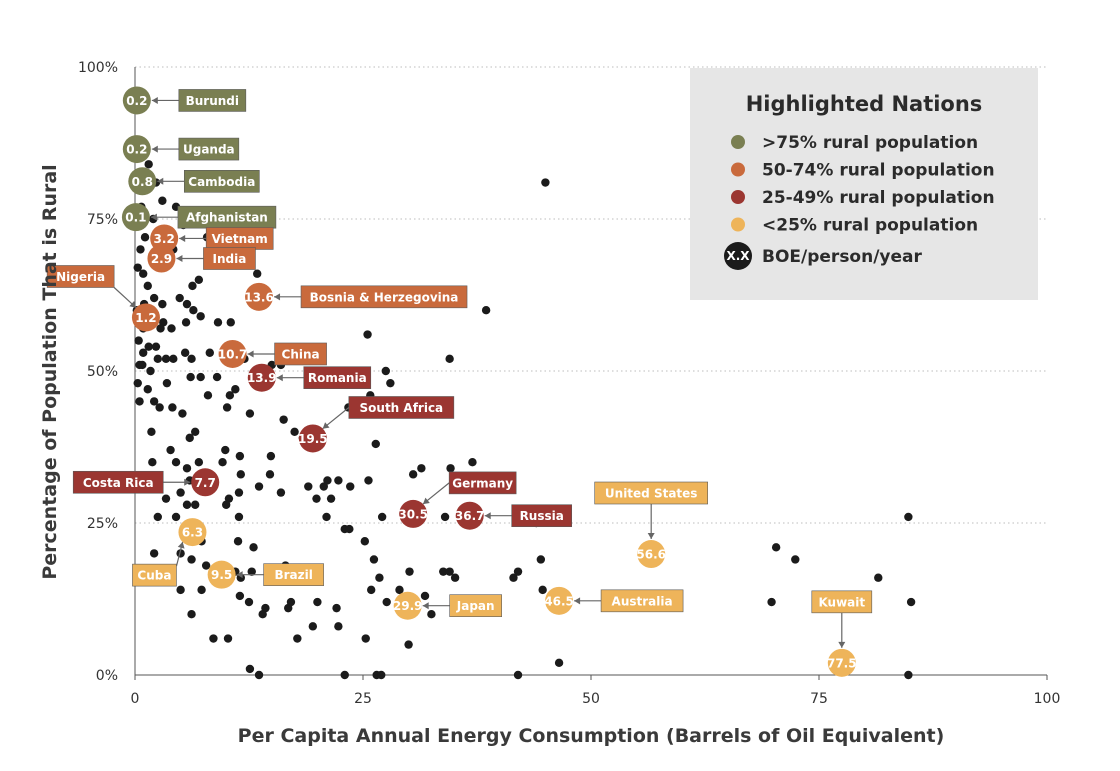  I want to click on bubble-value: 13.6, so click(259, 297).